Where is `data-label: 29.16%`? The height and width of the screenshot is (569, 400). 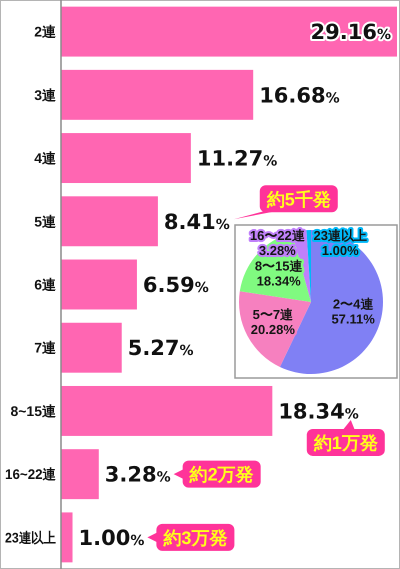
data-label: 29.16% is located at coordinates (350, 32).